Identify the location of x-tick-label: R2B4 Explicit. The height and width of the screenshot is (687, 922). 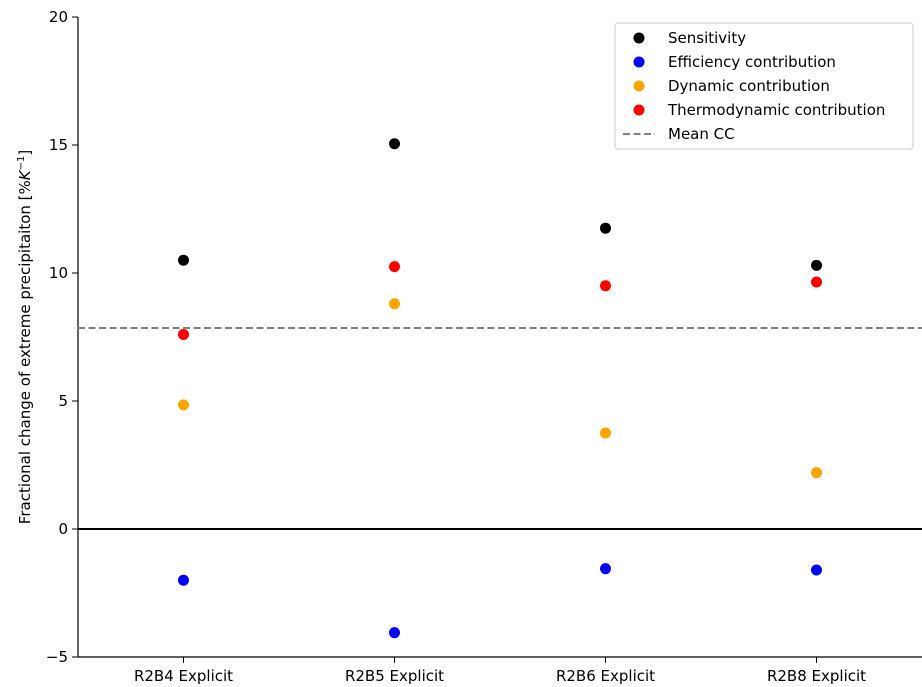
(183, 676).